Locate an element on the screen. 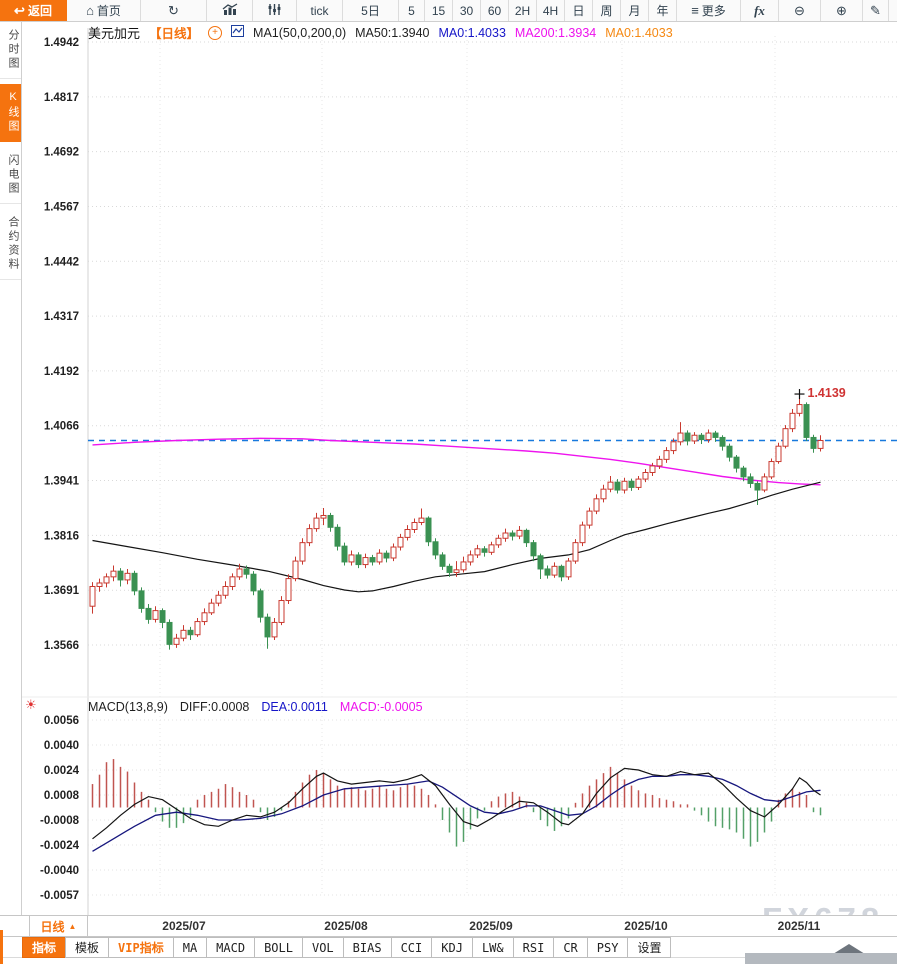 This screenshot has width=897, height=964. tab-模板: 模板 is located at coordinates (87, 947).